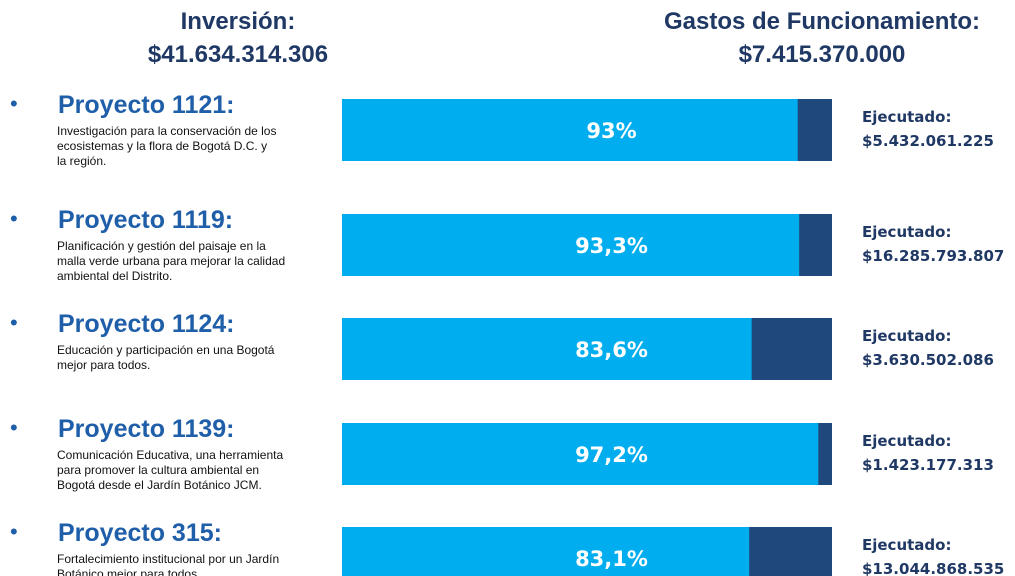 Image resolution: width=1015 pixels, height=576 pixels. Describe the element at coordinates (238, 21) in the screenshot. I see `header-label: Inversión:` at that location.